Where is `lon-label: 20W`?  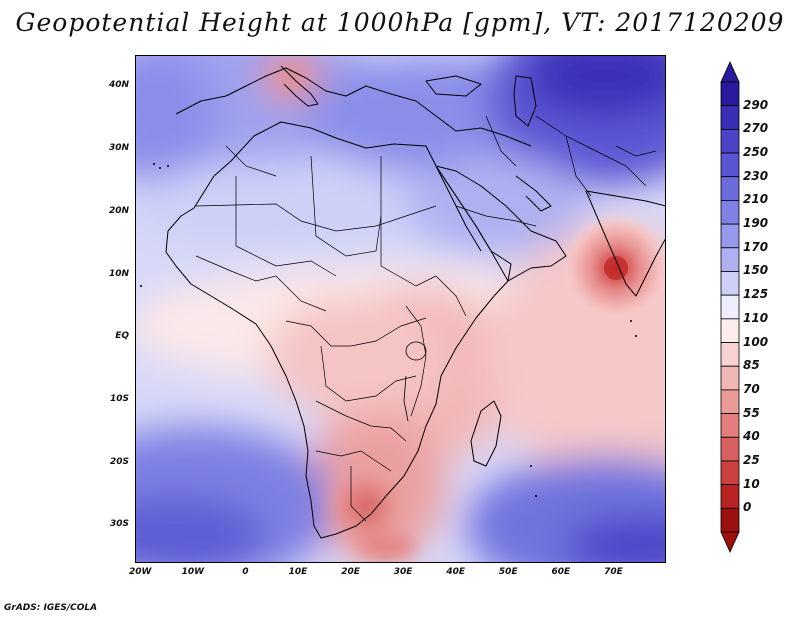
lon-label: 20W is located at coordinates (140, 572).